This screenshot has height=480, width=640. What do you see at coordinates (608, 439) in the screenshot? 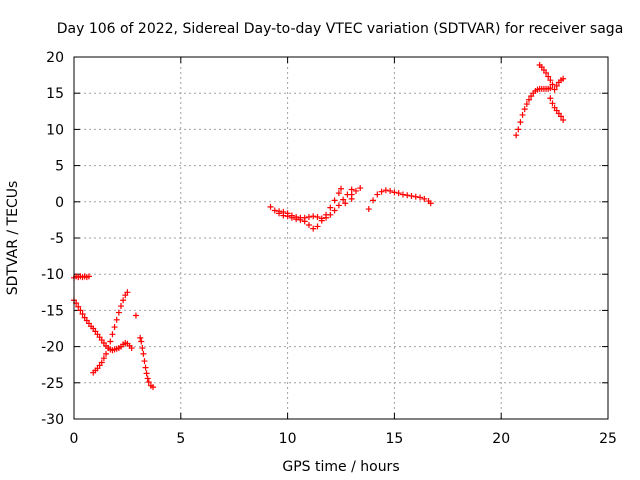
I see `x-tick-label: 25` at bounding box center [608, 439].